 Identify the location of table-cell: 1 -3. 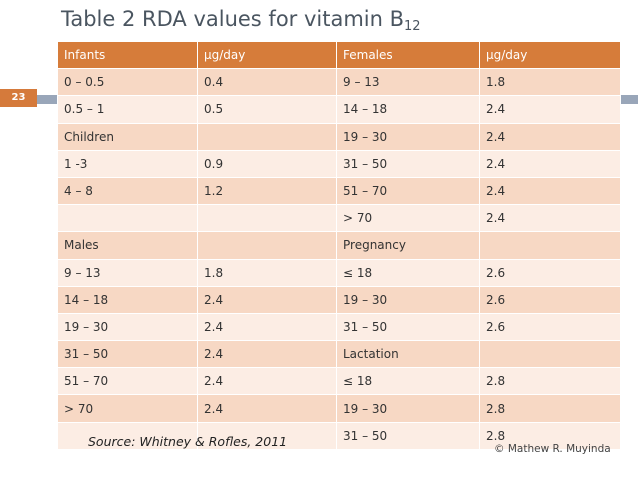
(127, 163).